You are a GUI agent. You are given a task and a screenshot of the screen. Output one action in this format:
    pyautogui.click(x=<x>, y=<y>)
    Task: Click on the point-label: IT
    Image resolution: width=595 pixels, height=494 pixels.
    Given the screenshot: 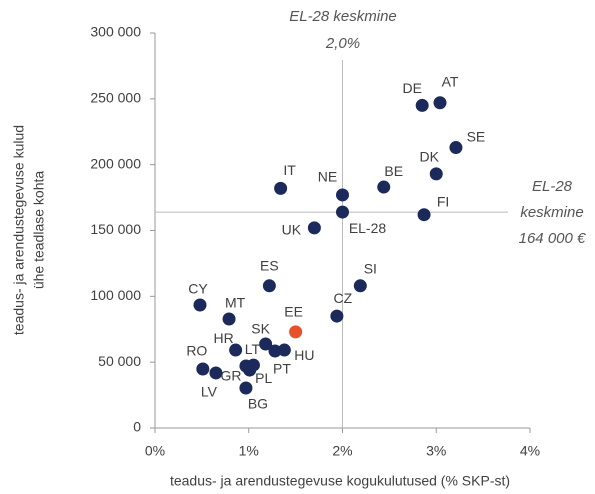 What is the action you would take?
    pyautogui.click(x=289, y=170)
    